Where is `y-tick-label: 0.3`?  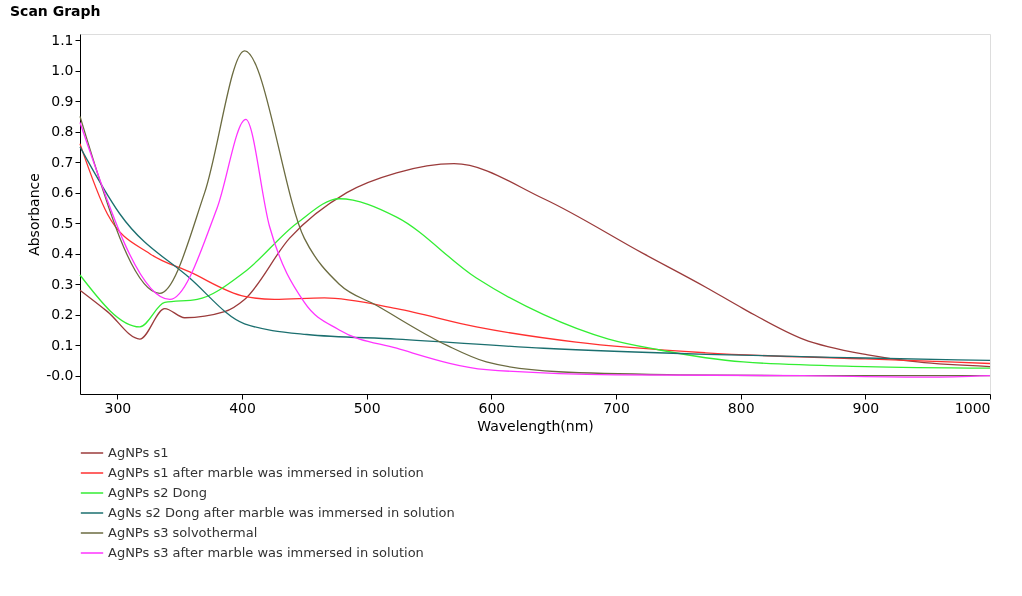
y-tick-label: 0.3 is located at coordinates (62, 283).